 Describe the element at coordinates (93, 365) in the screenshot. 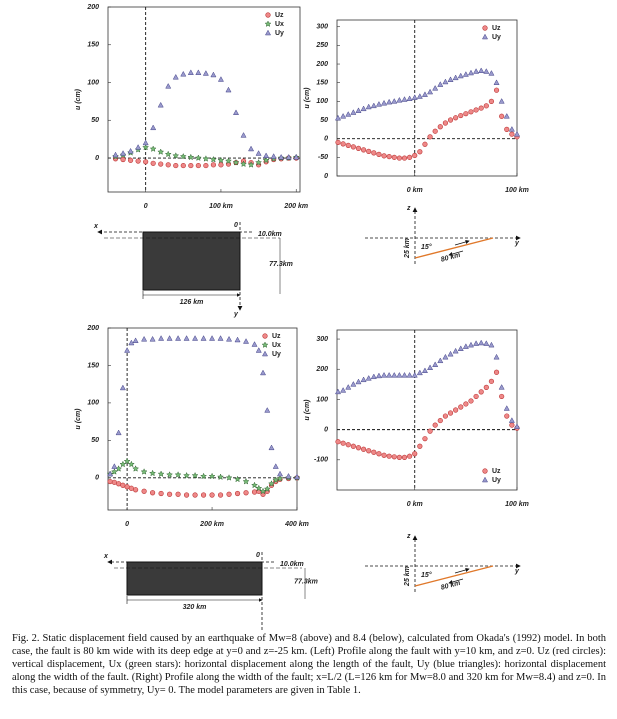

I see `y-tick-label: 150` at that location.